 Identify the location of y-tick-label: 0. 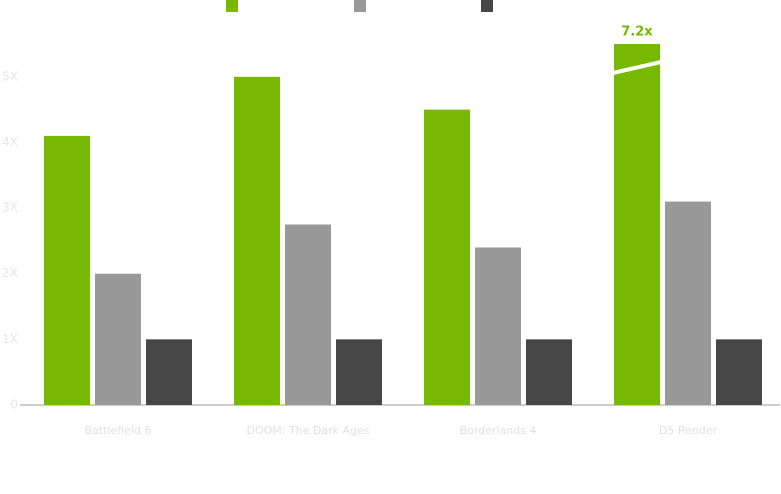
(14, 405).